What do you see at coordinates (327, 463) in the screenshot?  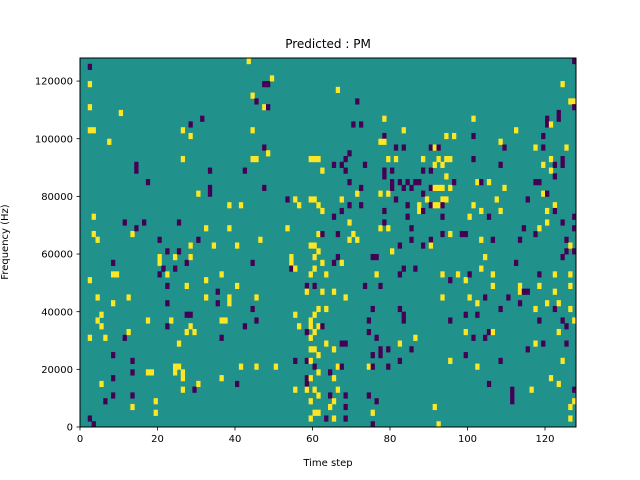 I see `x-axis-label: Time step` at bounding box center [327, 463].